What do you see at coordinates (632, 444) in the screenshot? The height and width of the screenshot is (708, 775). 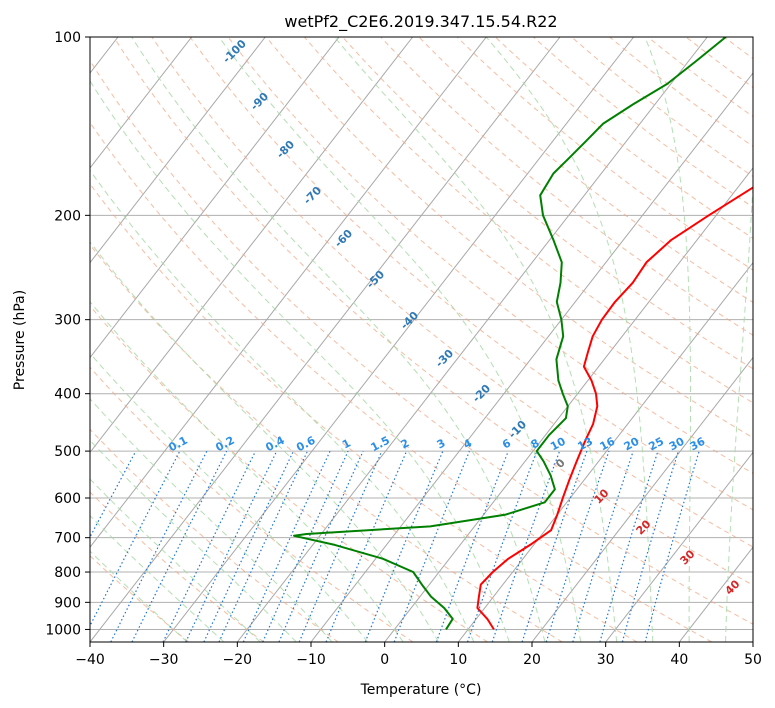 I see `mixing-ratio-label: 20` at bounding box center [632, 444].